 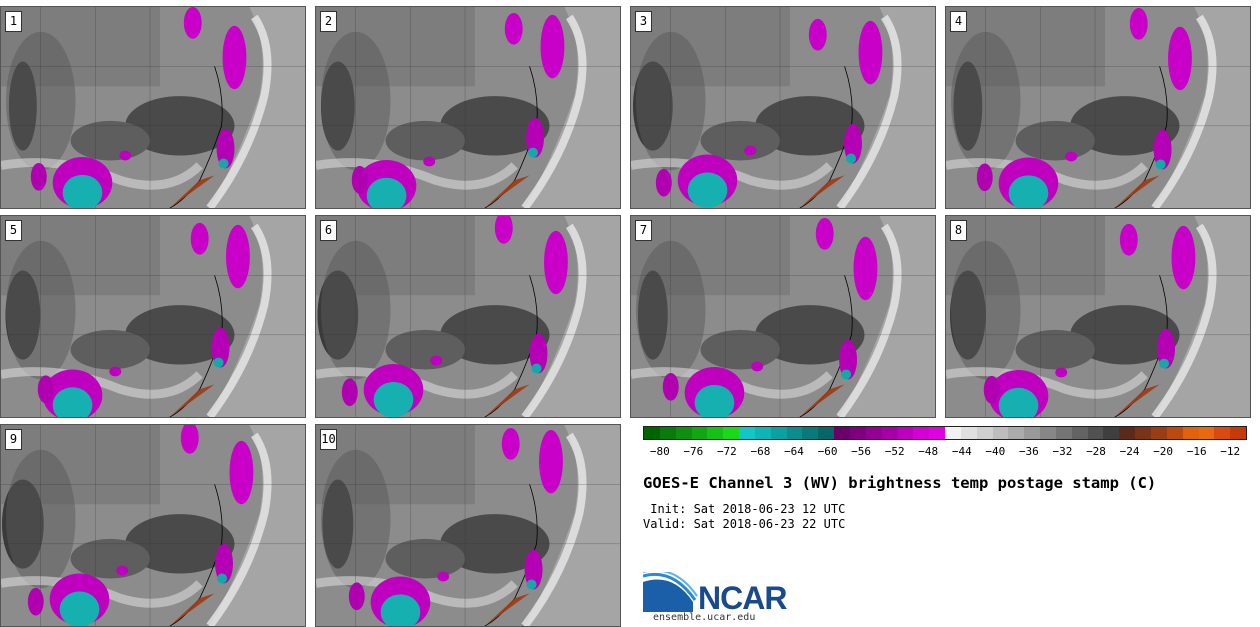 What do you see at coordinates (760, 451) in the screenshot?
I see `colorbar-tick-label: −68` at bounding box center [760, 451].